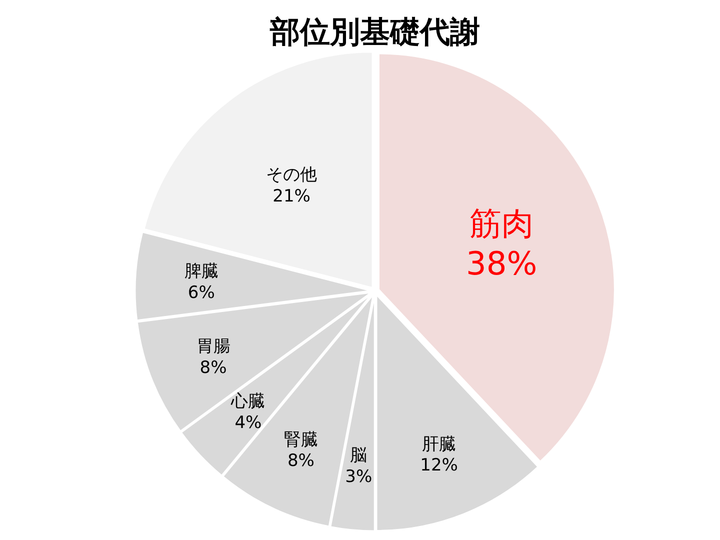 This screenshot has height=540, width=720. Describe the element at coordinates (439, 466) in the screenshot. I see `data-label: 12%` at that location.